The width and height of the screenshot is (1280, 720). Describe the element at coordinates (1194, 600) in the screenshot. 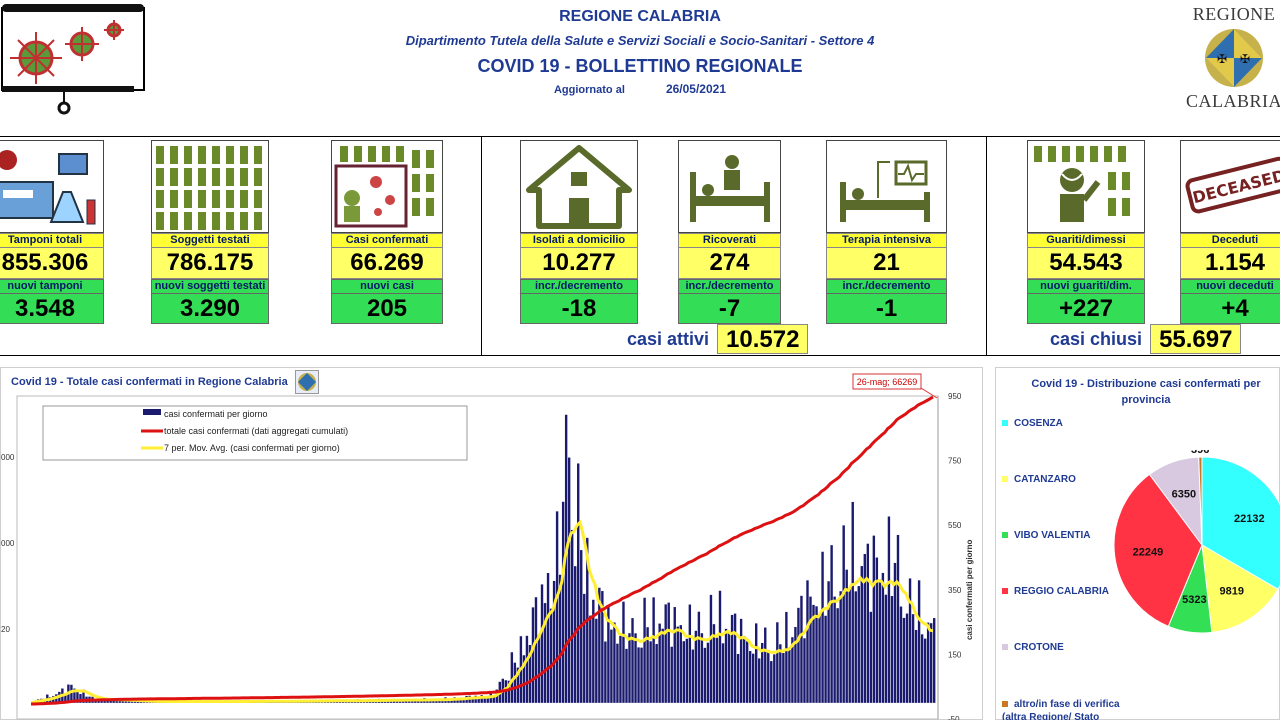

I see `pie-value-label: 5323` at that location.